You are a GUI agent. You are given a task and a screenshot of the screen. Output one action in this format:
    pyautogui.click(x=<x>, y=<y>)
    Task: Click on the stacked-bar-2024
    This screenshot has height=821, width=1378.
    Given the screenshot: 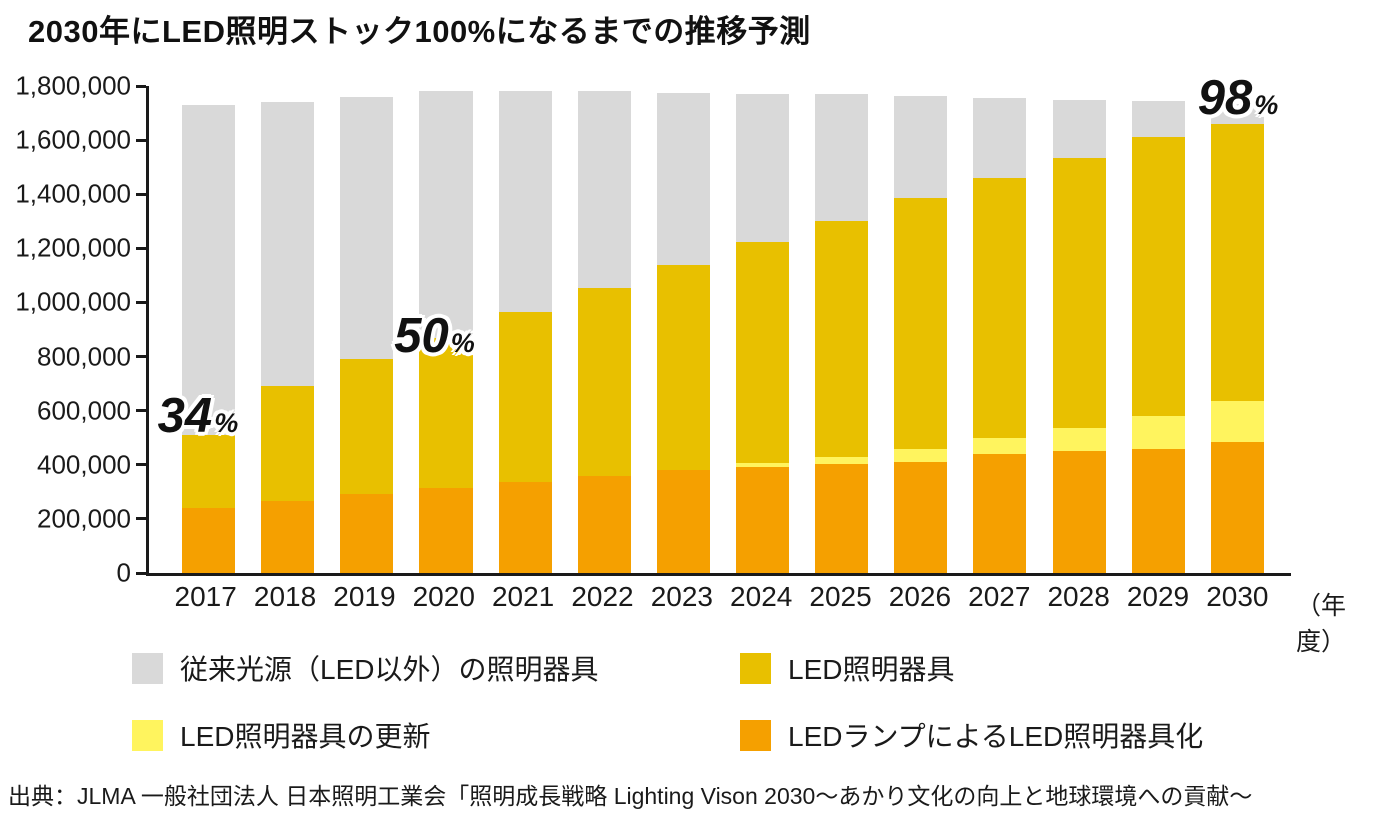 What is the action you would take?
    pyautogui.click(x=763, y=333)
    